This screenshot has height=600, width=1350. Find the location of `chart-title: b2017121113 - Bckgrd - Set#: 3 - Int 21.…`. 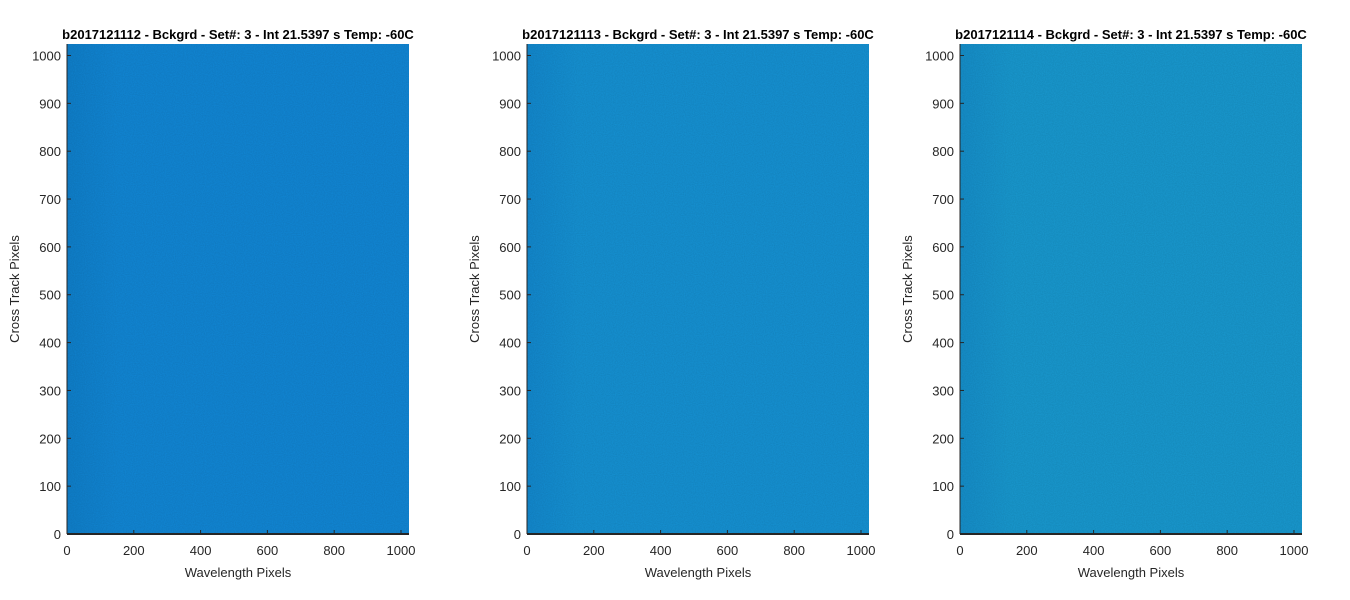

chart-title: b2017121113 - Bckgrd - Set#: 3 - Int 21.… is located at coordinates (698, 34).